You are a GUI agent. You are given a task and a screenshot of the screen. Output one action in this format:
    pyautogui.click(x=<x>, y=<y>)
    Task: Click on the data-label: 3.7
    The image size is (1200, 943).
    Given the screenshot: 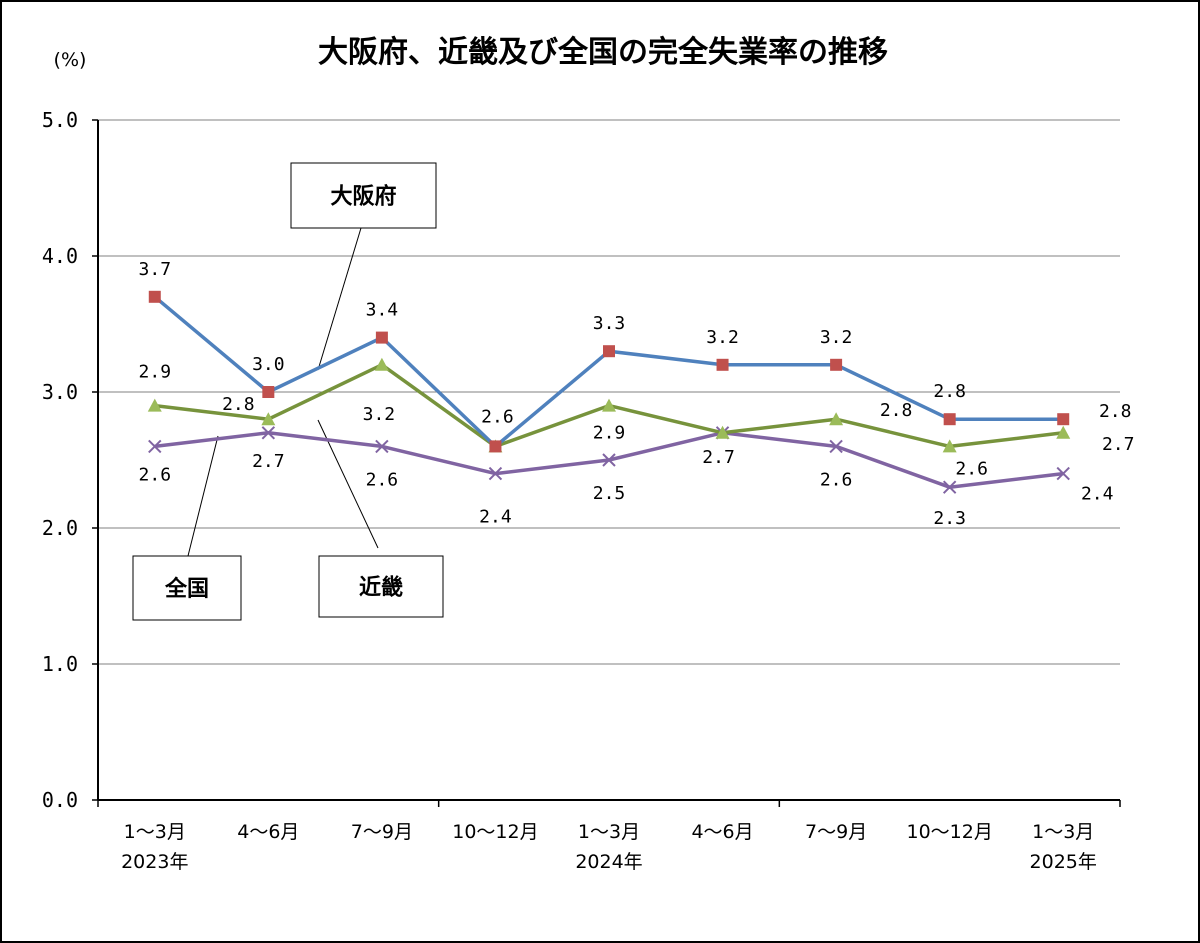 What is the action you would take?
    pyautogui.click(x=155, y=269)
    